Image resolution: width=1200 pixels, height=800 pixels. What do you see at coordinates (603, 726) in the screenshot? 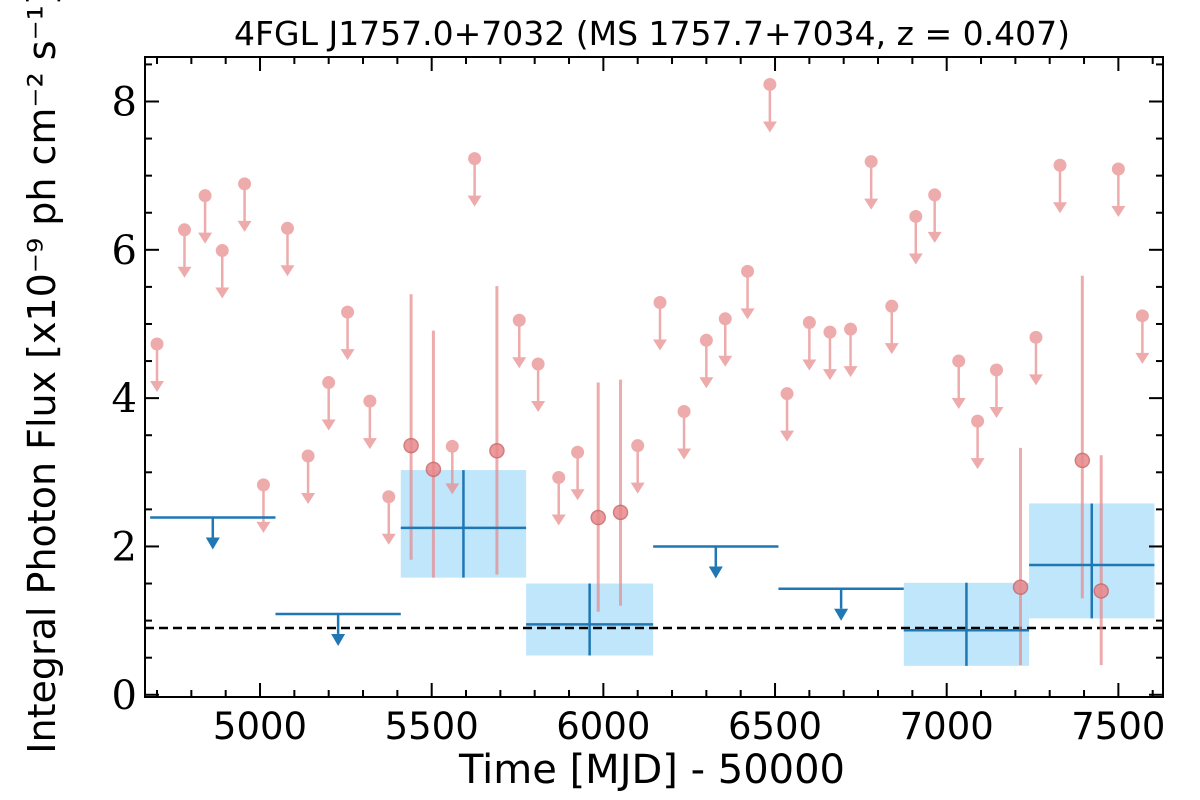
I see `x-tick-label: 6000` at bounding box center [603, 726].